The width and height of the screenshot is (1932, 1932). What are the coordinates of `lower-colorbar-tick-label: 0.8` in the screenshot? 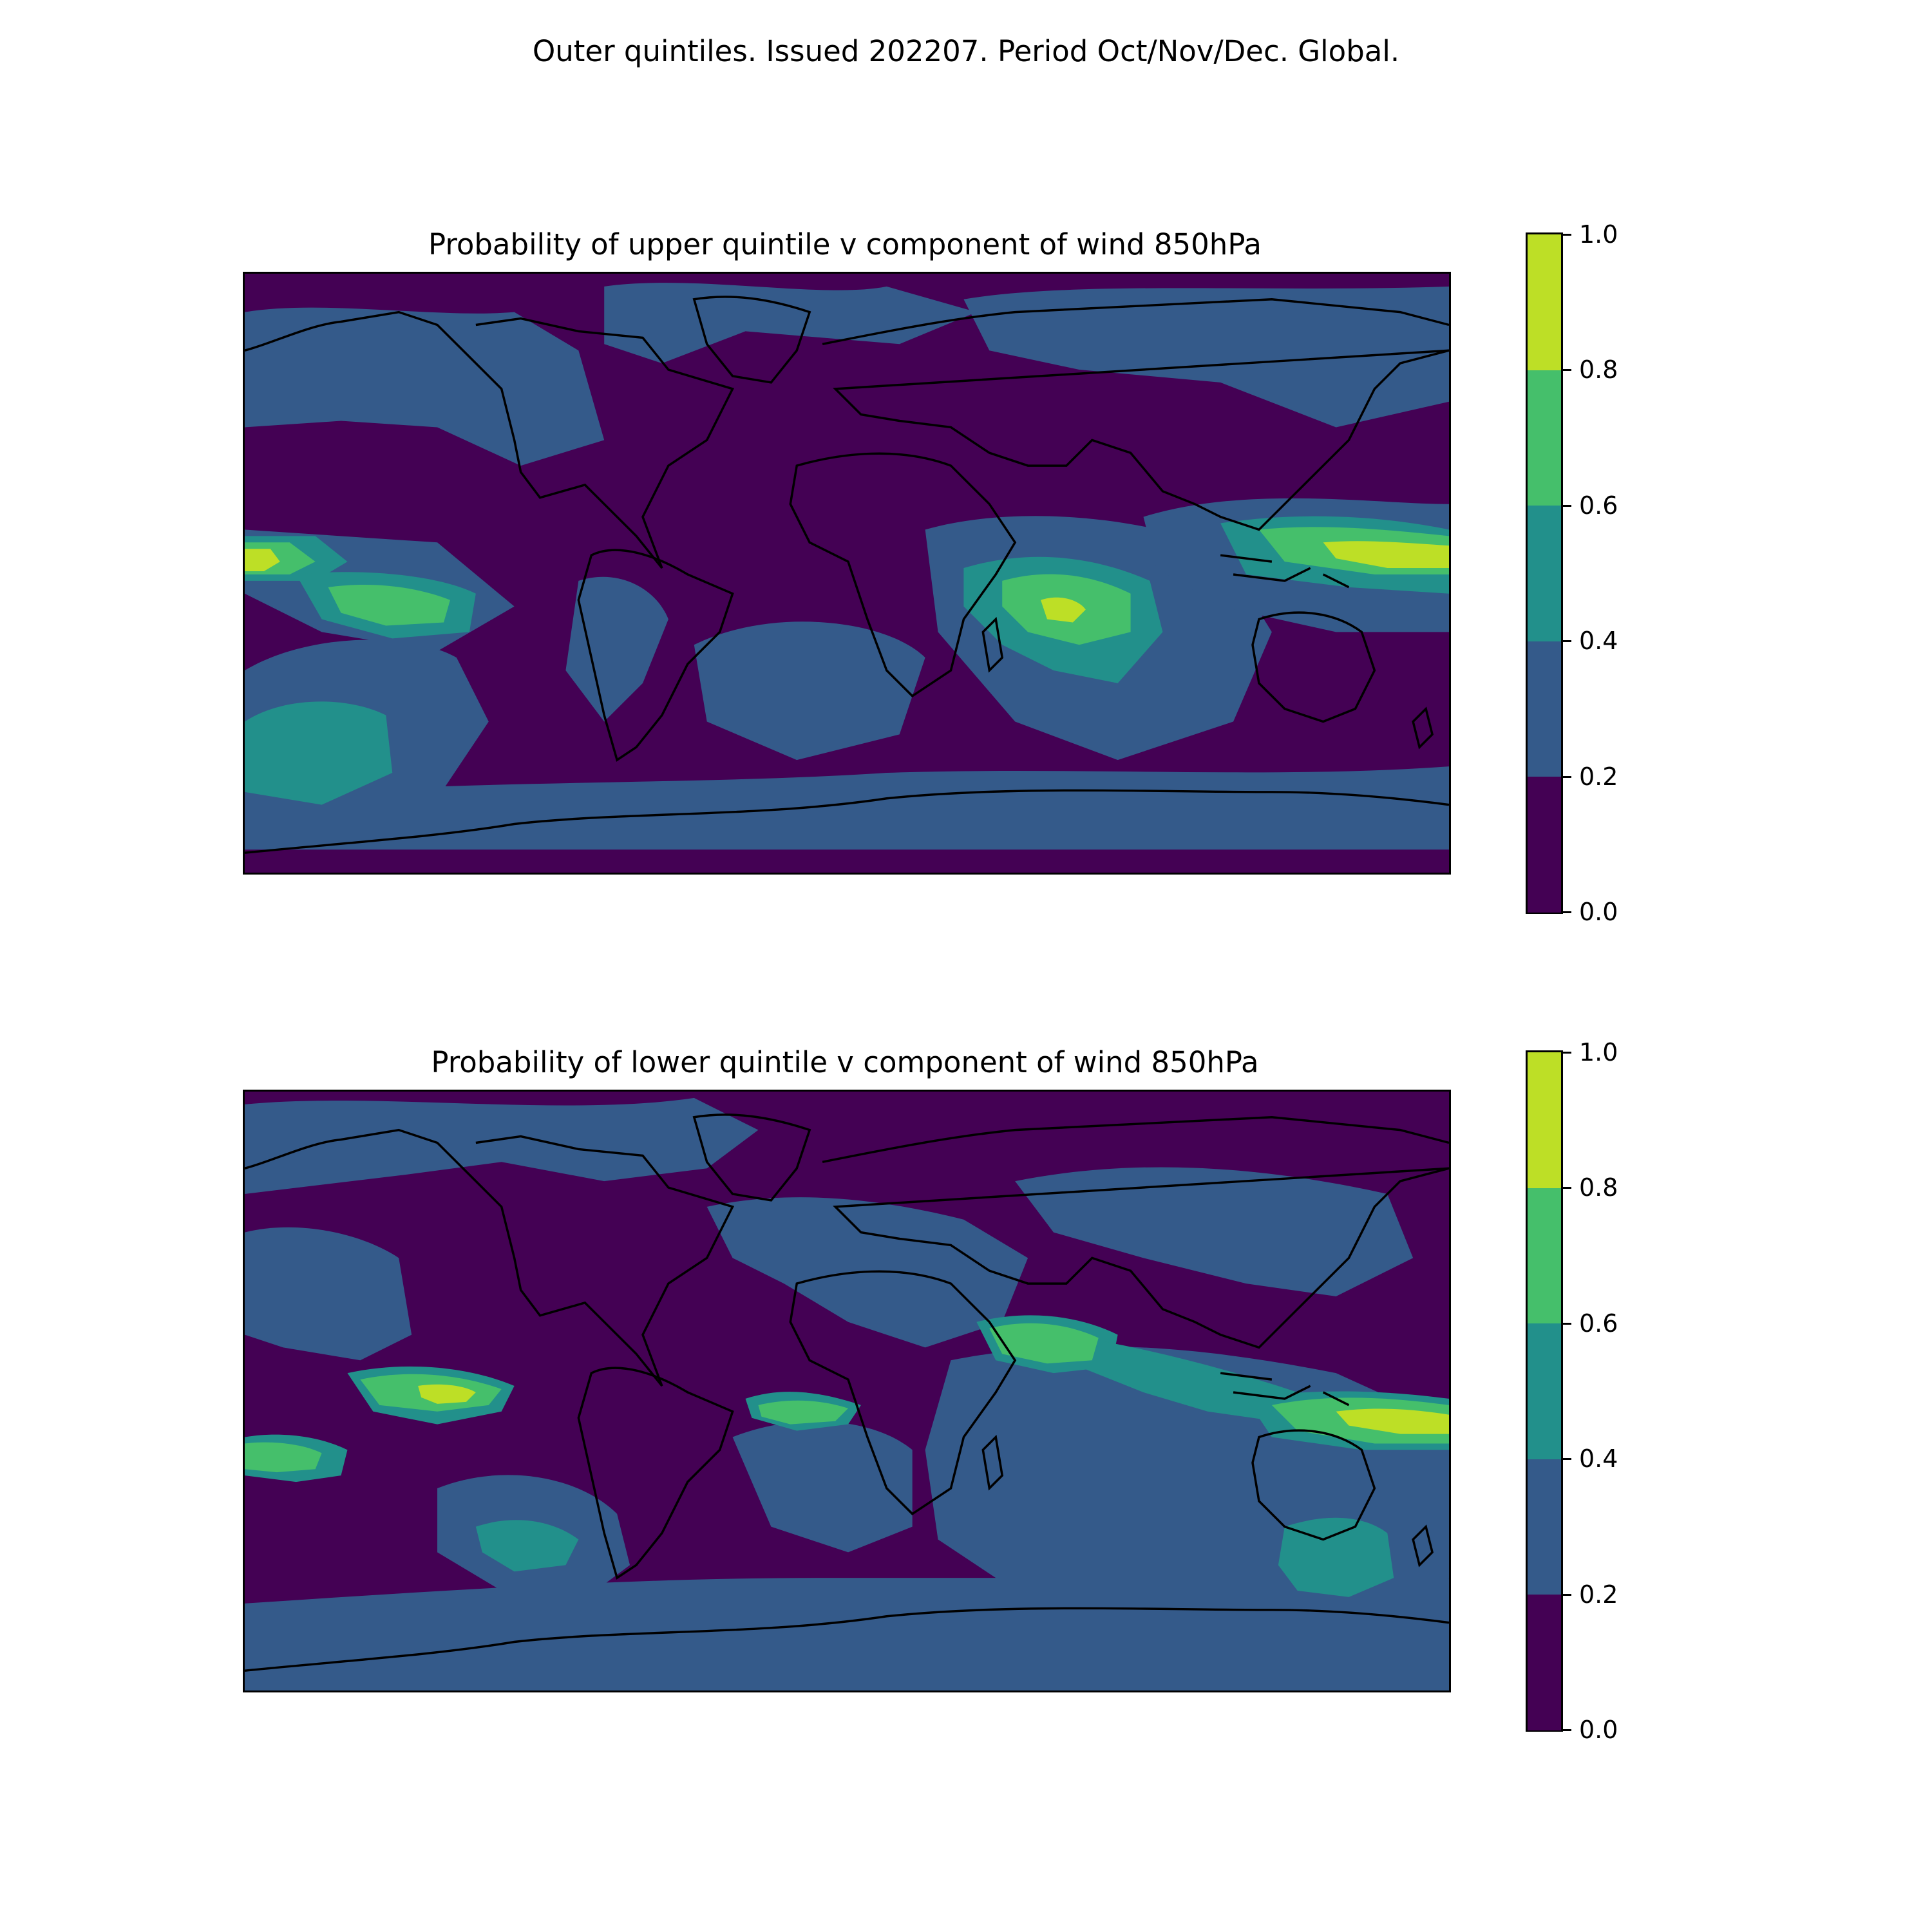 It's located at (1599, 1188).